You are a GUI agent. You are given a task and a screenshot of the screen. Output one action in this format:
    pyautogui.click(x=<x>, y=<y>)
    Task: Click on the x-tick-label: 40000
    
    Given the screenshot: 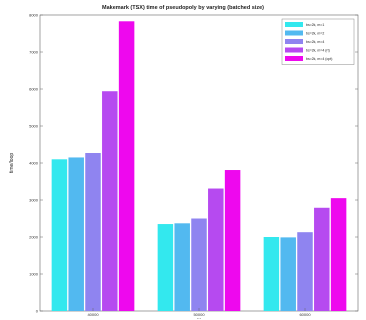 What is the action you would take?
    pyautogui.click(x=93, y=314)
    